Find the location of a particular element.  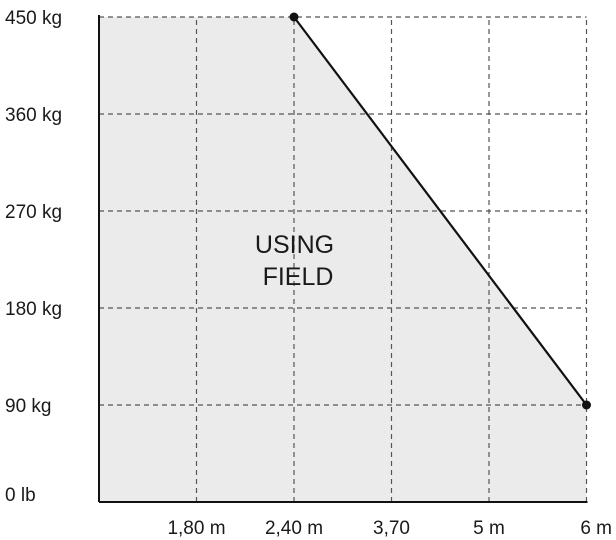

y-tick-label: 90 kg is located at coordinates (28, 406).